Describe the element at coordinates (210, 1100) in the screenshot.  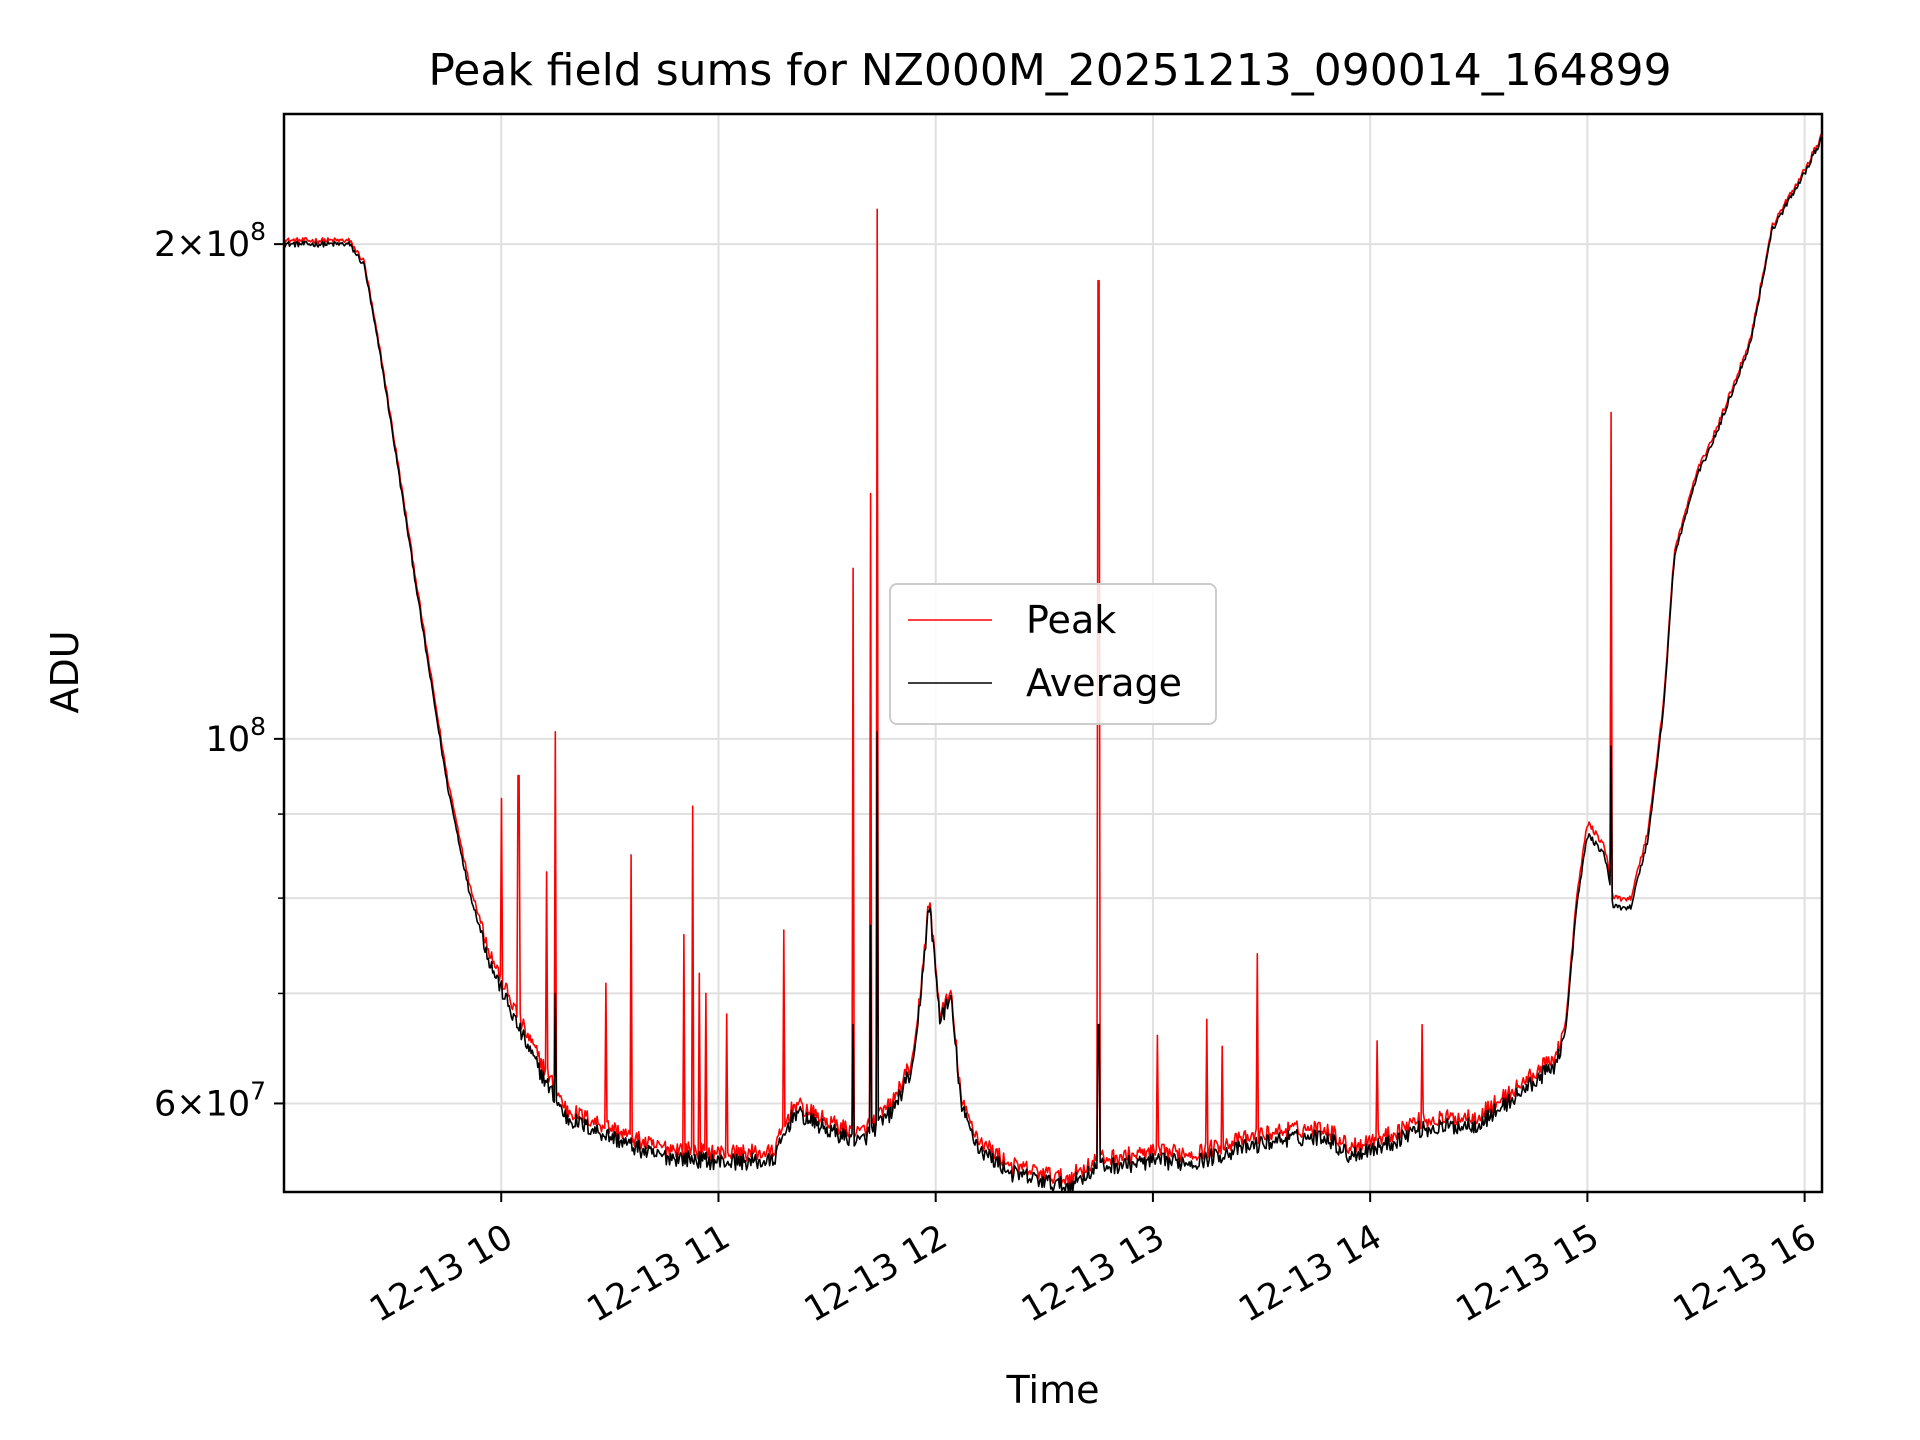
I see `y-tick-label: 6×107` at that location.